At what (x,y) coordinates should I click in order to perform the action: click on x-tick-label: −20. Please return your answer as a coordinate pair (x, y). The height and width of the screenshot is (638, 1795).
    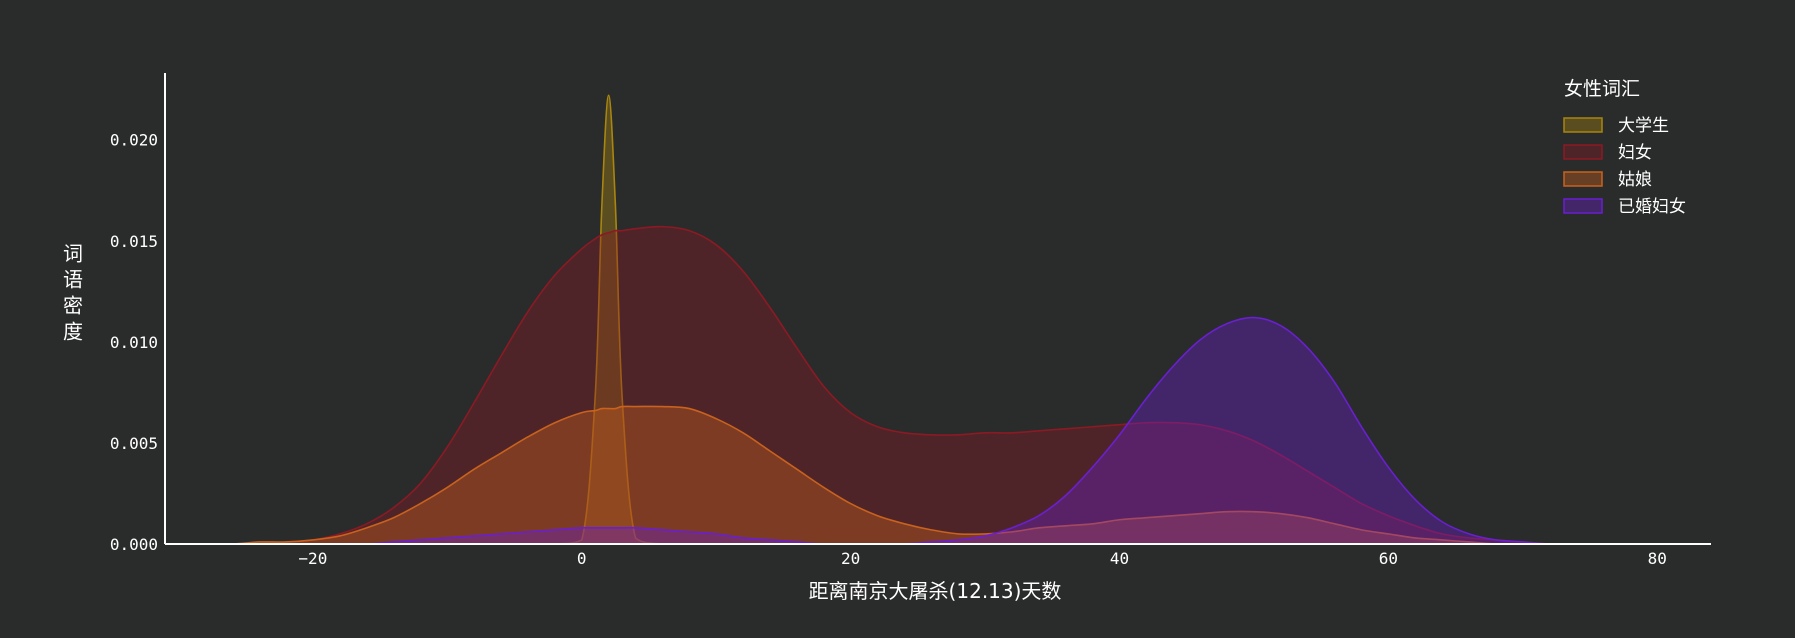
    Looking at the image, I should click on (312, 558).